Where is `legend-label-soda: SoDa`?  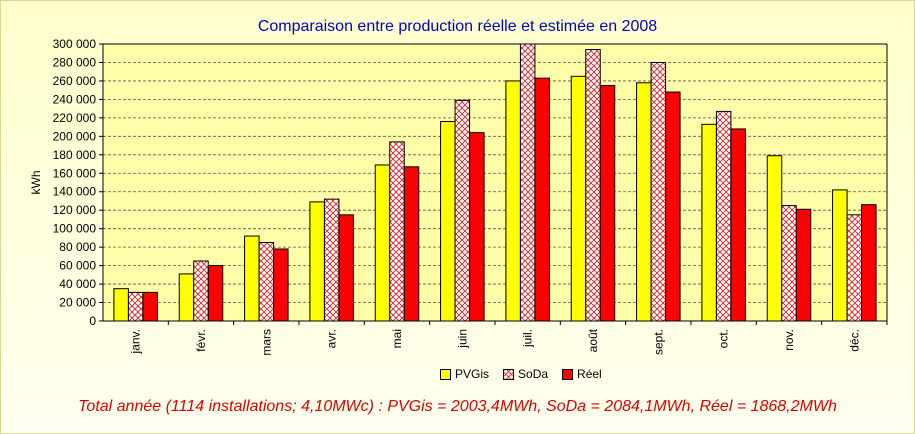
legend-label-soda: SoDa is located at coordinates (533, 374).